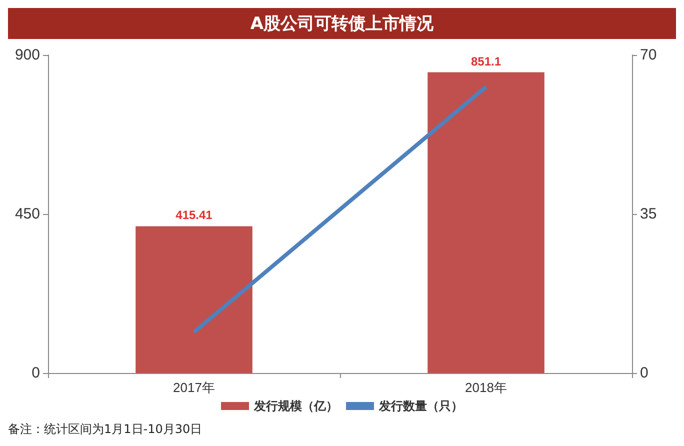  I want to click on y2-tick-label: 35, so click(648, 214).